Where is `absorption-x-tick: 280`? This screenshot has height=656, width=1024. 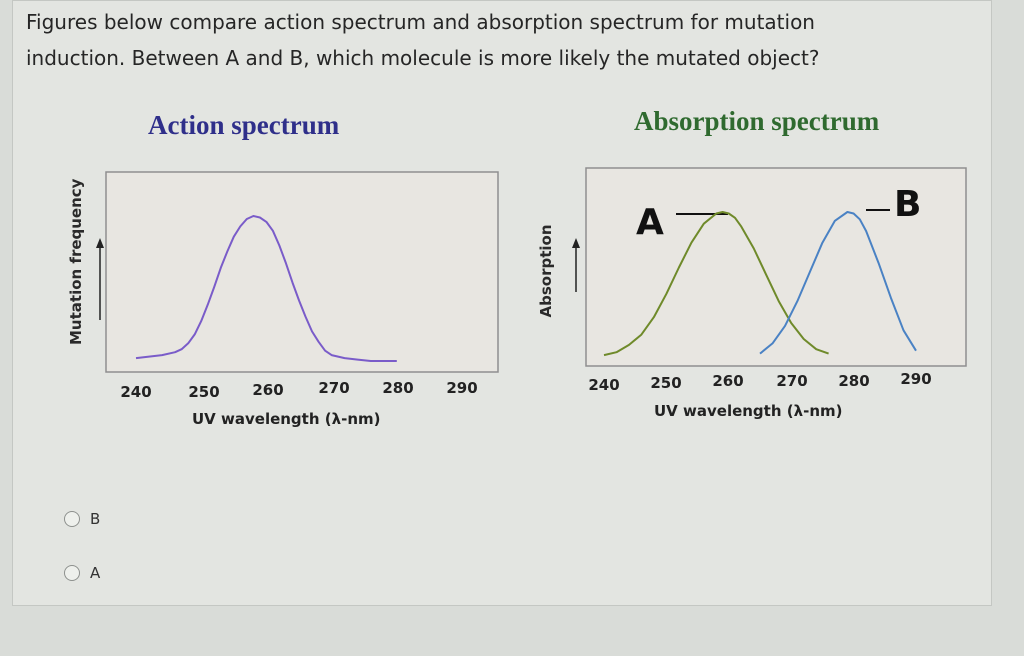
absorption-x-tick: 280 is located at coordinates (854, 381).